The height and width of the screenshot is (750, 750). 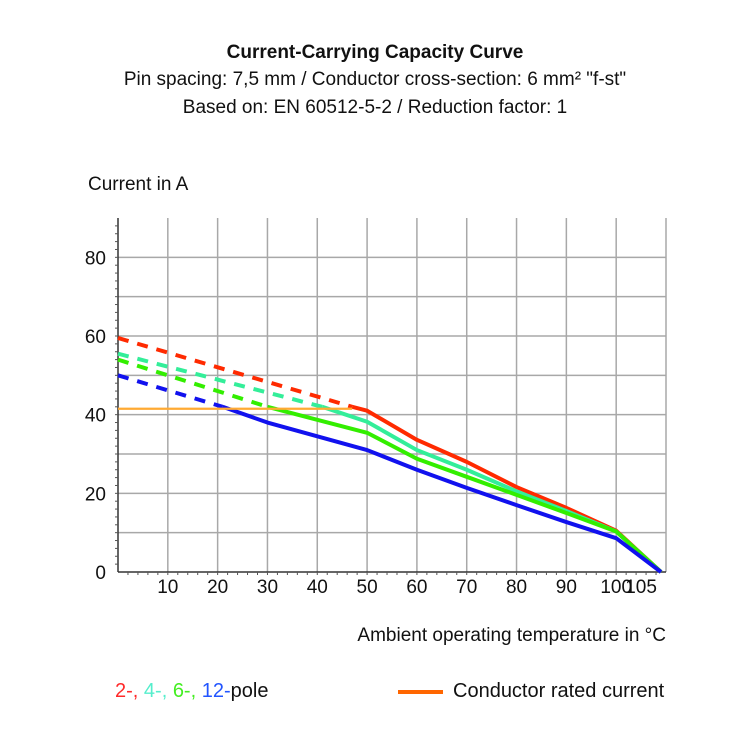 I want to click on x-tick-label: 90, so click(x=566, y=587).